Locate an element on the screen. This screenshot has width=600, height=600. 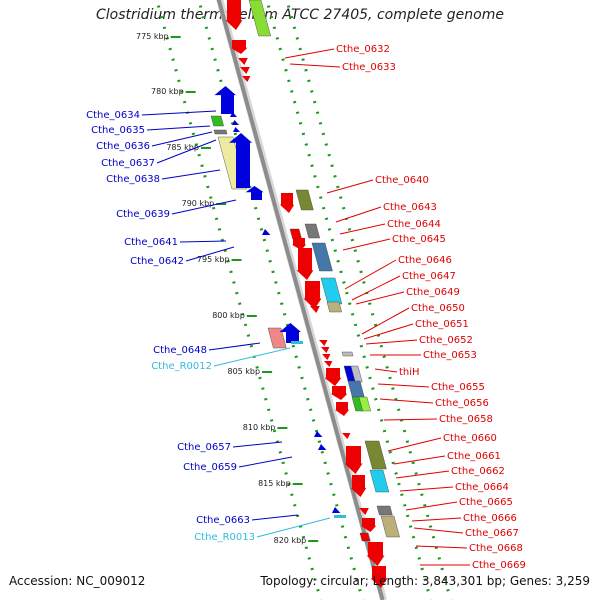
gene-label-right: Cthe_0646 is located at coordinates (425, 260).